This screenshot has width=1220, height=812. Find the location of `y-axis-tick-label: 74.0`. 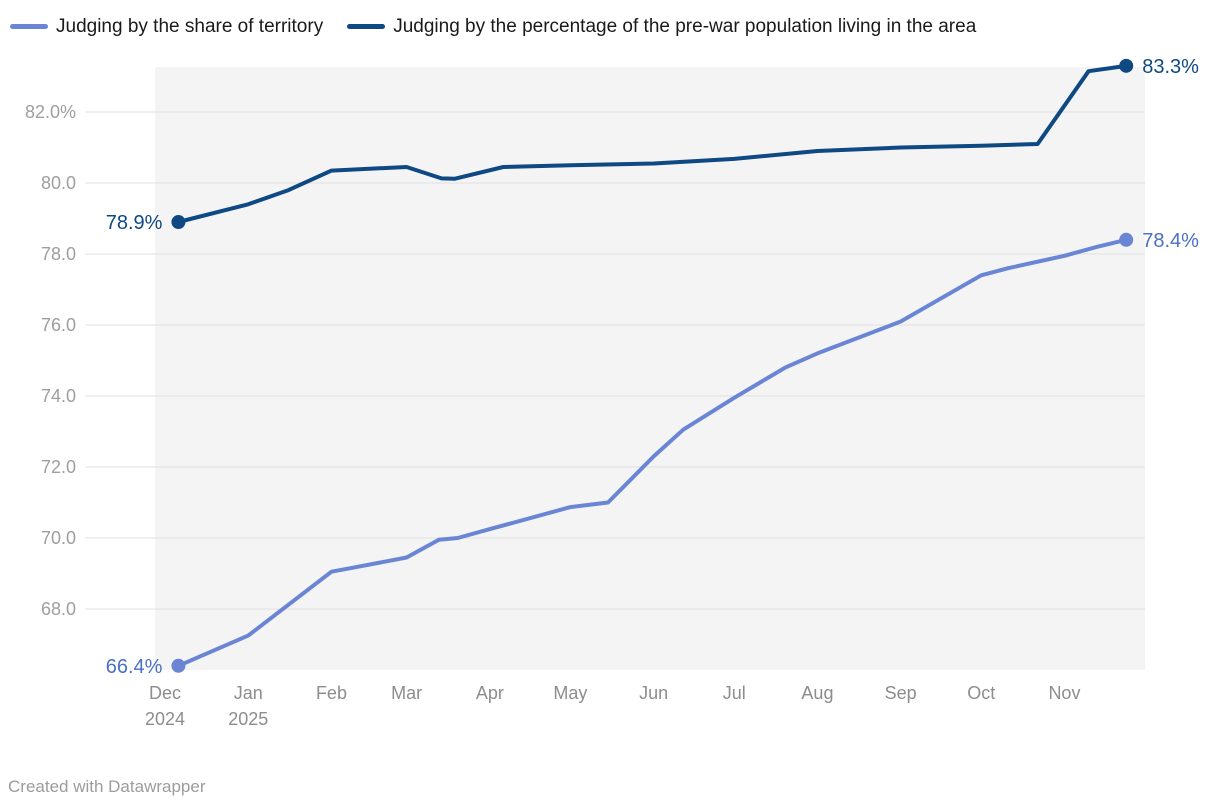

y-axis-tick-label: 74.0 is located at coordinates (58, 396).